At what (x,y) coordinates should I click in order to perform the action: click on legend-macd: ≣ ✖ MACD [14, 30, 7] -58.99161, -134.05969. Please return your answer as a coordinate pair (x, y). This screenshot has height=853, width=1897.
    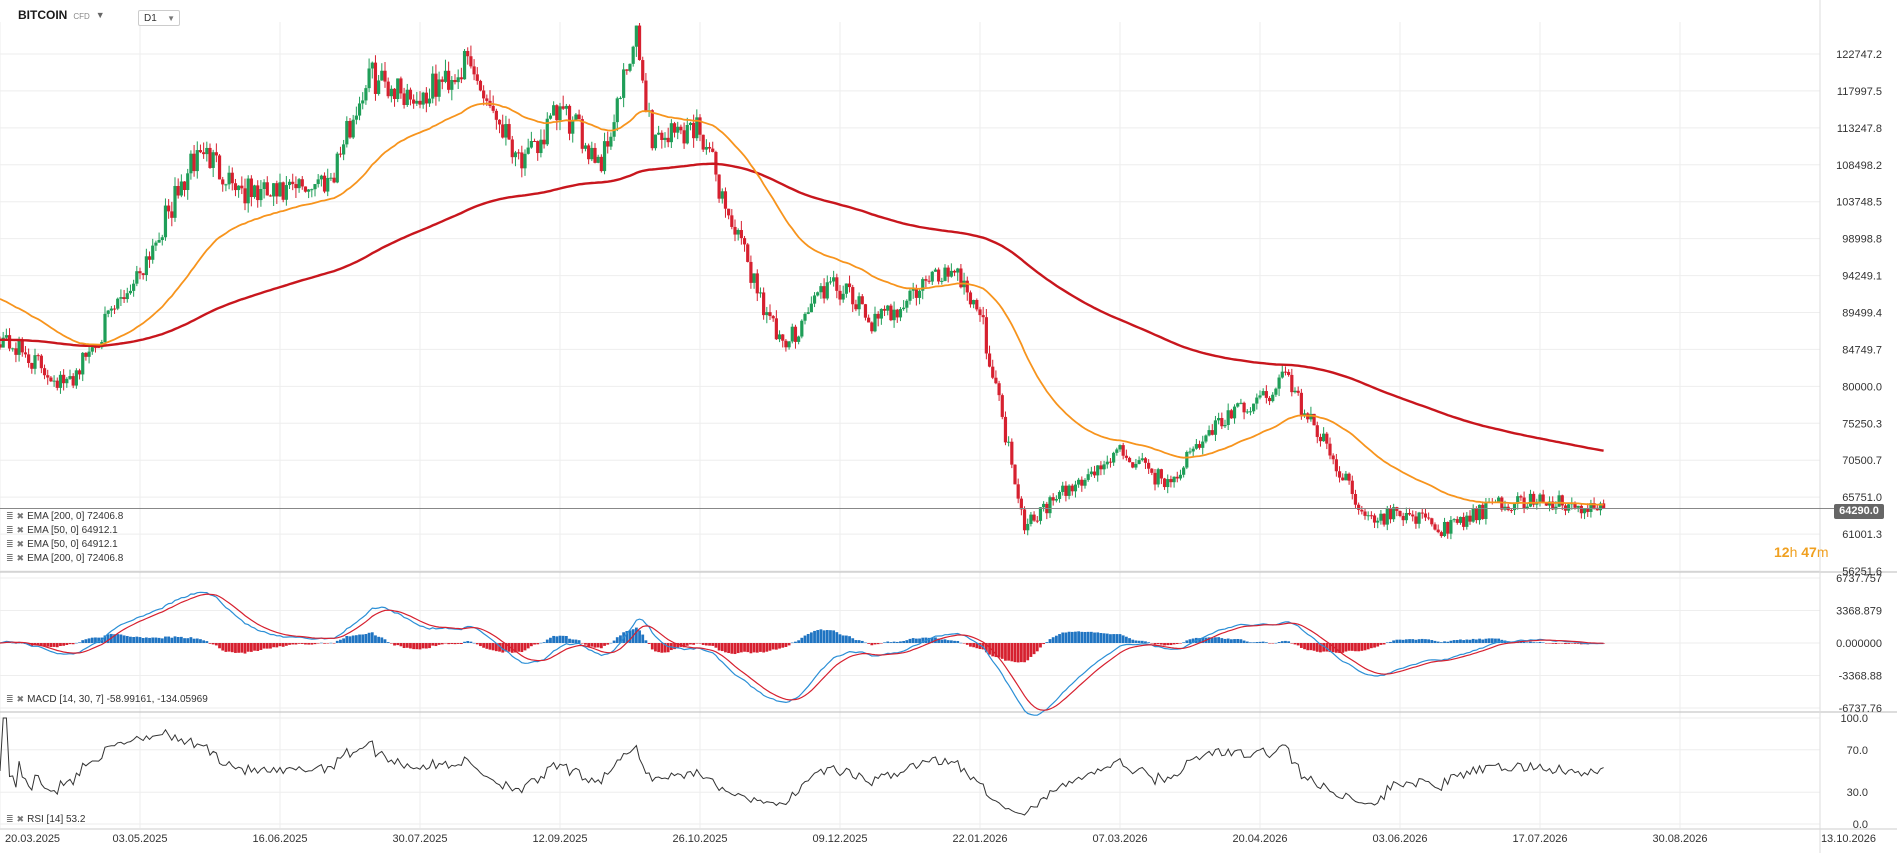
    Looking at the image, I should click on (107, 699).